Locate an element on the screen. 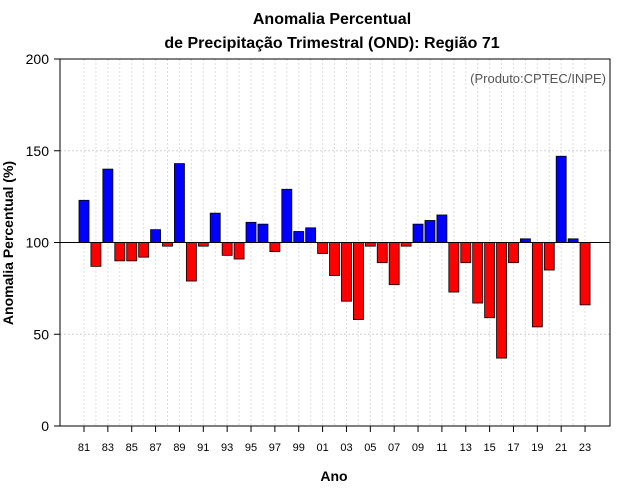  x-tick-label: 19 is located at coordinates (537, 448).